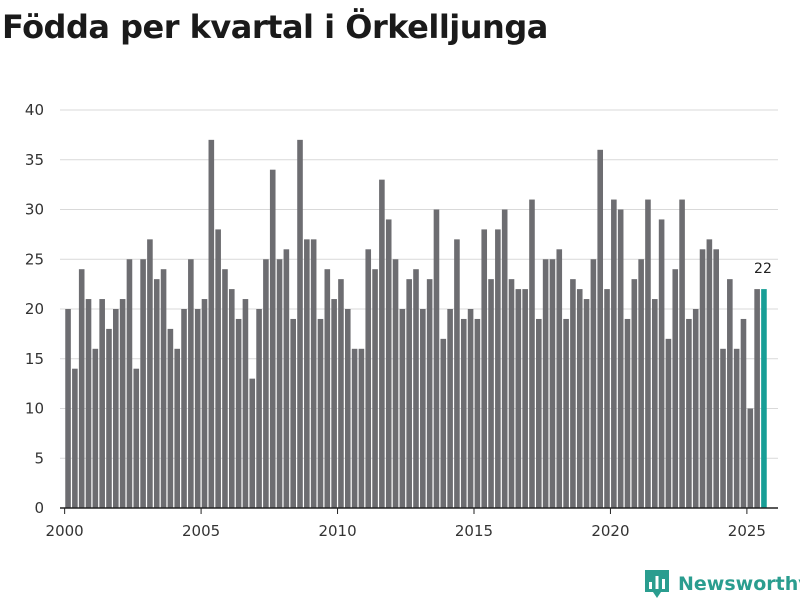  What do you see at coordinates (406, 524) in the screenshot?
I see `x-axis-ticks: 2000 2005 2010 2015 2020 2025` at bounding box center [406, 524].